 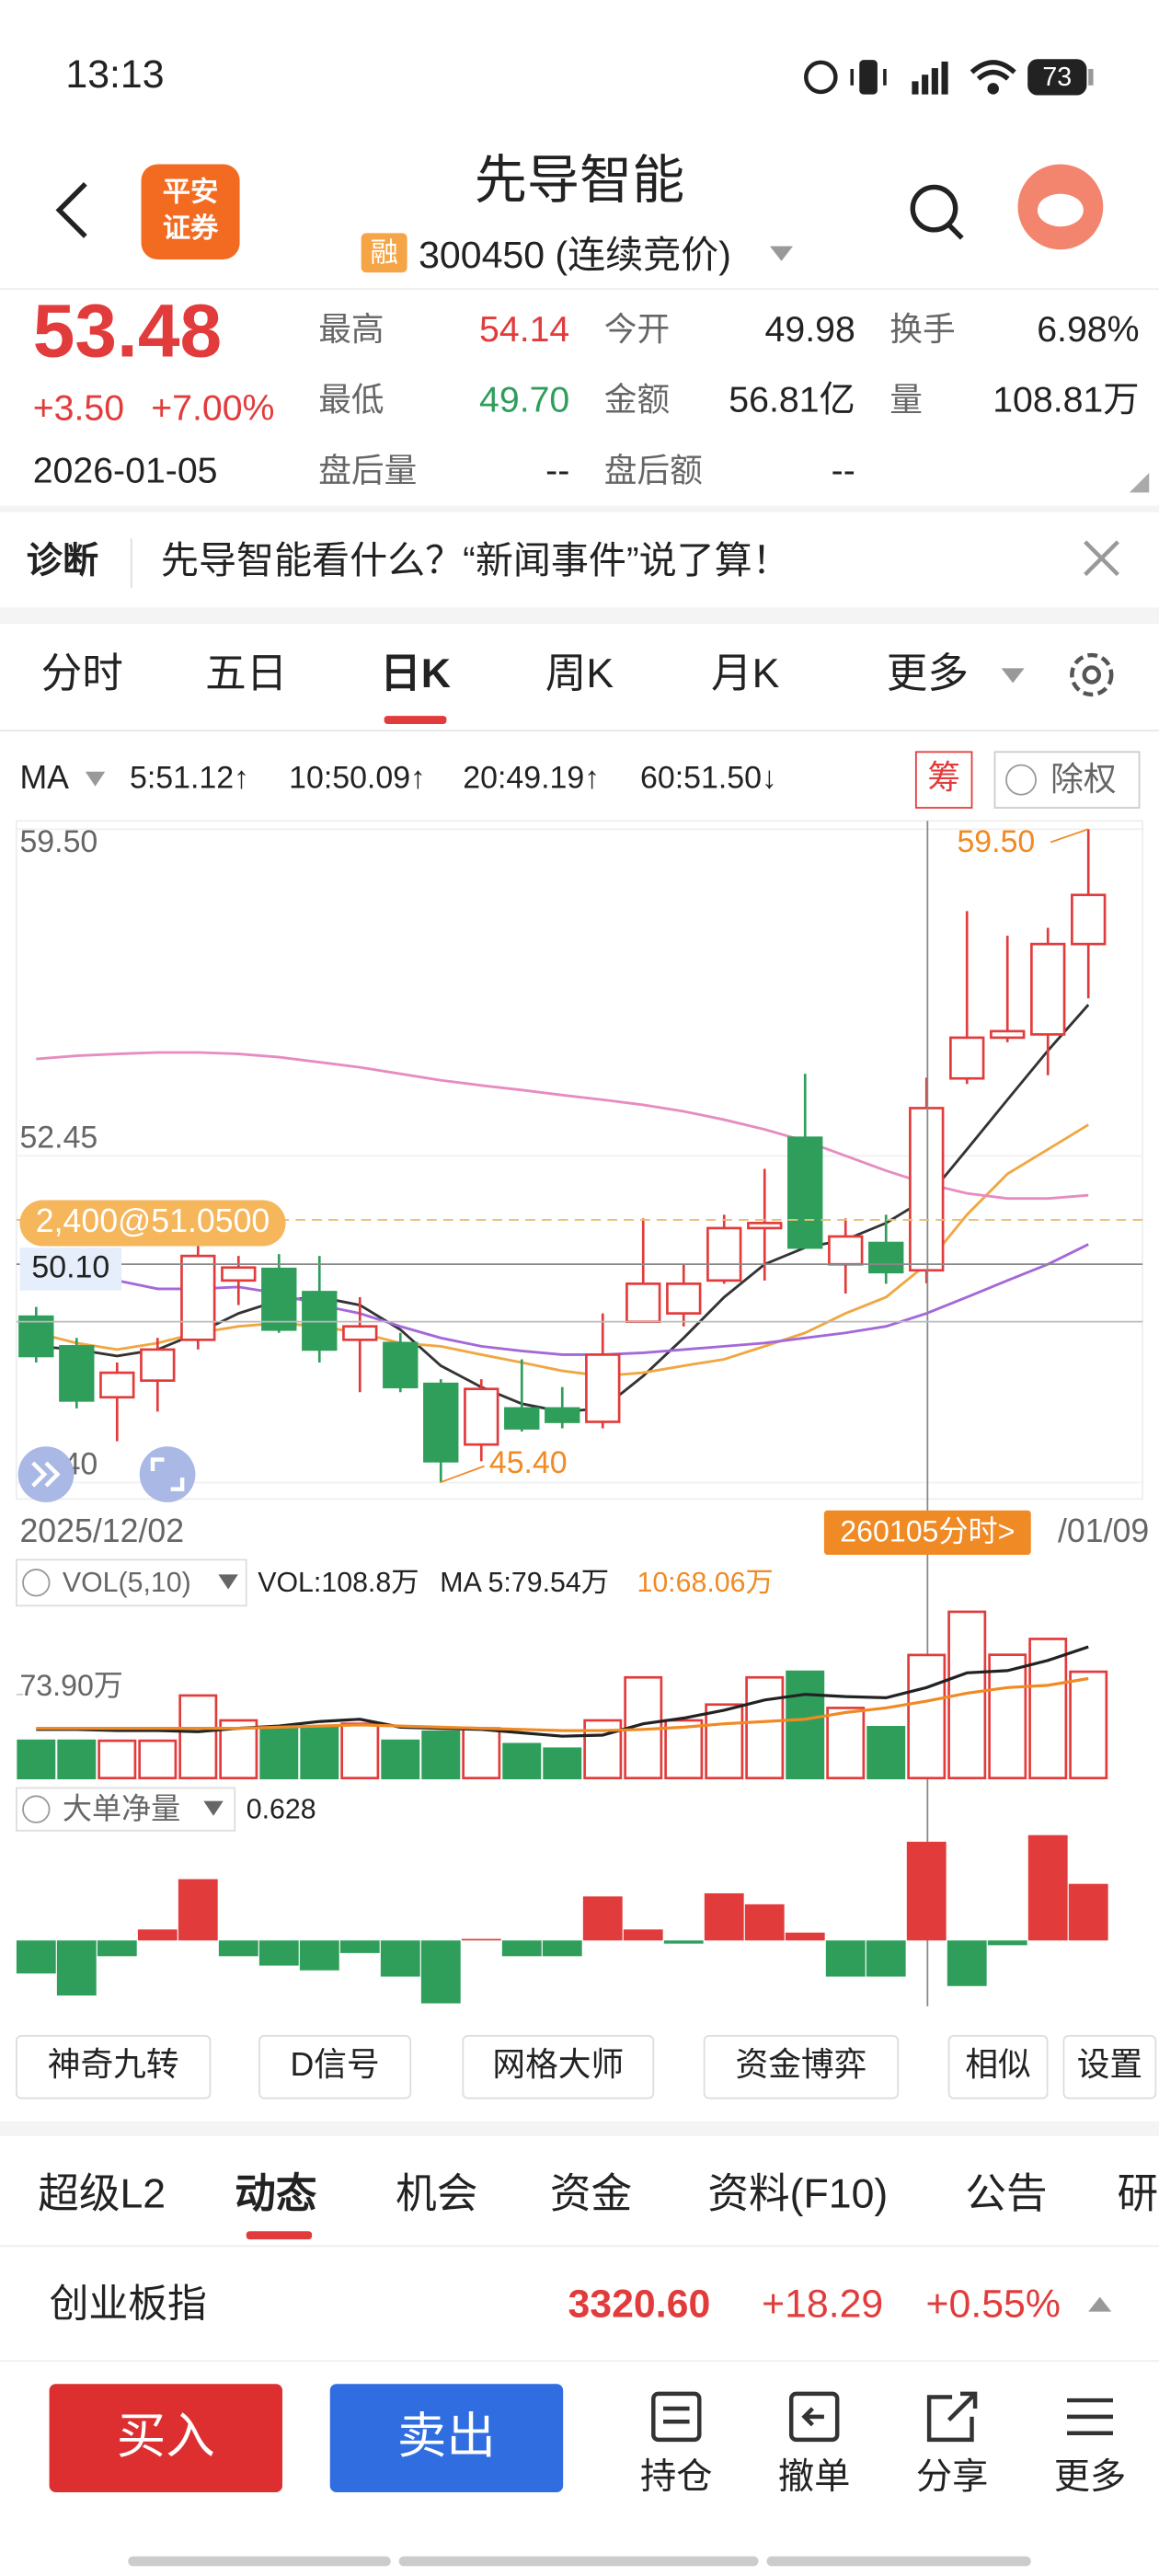 What do you see at coordinates (71, 209) in the screenshot?
I see `back-button` at bounding box center [71, 209].